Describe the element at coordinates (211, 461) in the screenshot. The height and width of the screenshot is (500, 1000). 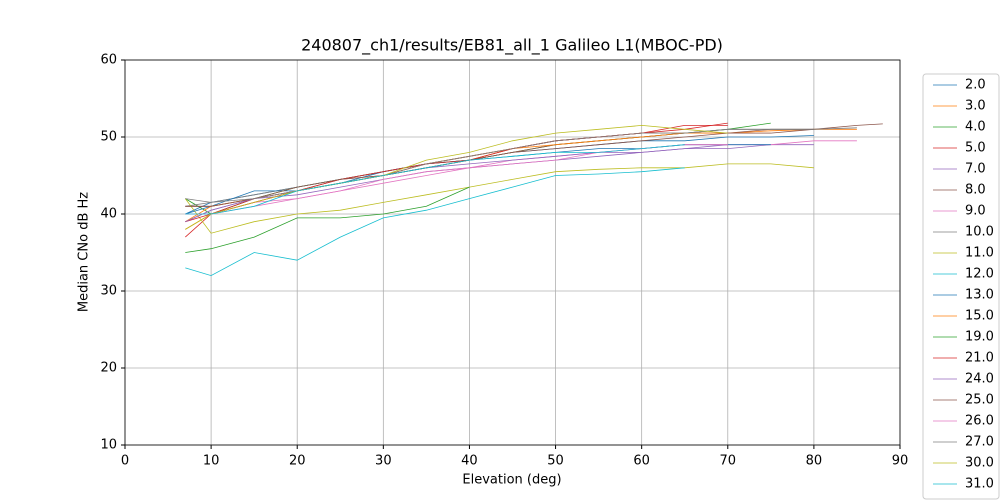
I see `x-tick-label: 10` at that location.